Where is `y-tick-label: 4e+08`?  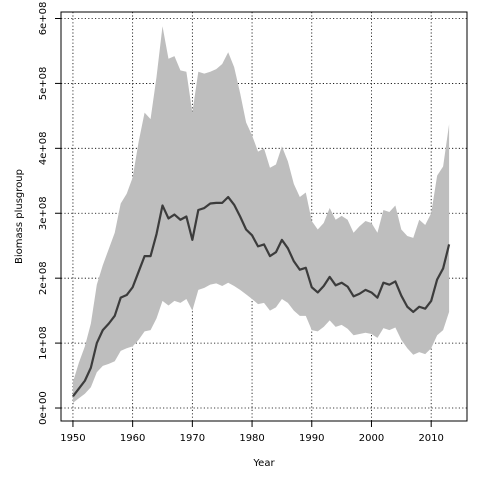
y-tick-label: 4e+08 is located at coordinates (43, 149).